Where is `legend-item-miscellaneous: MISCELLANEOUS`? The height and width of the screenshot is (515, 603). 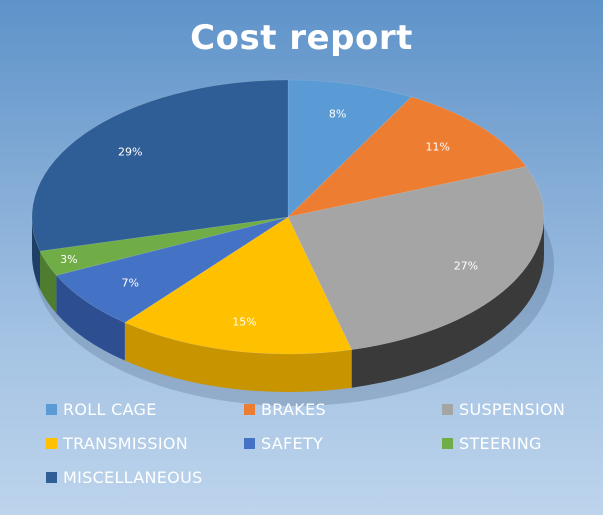
legend-item-miscellaneous: MISCELLANEOUS is located at coordinates (124, 477).